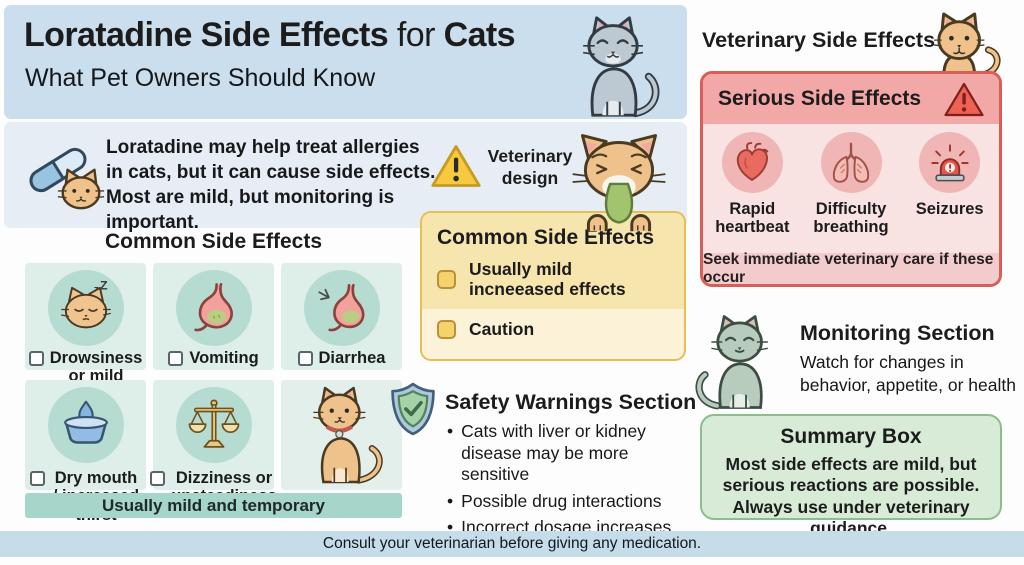 The height and width of the screenshot is (565, 1024). What do you see at coordinates (851, 436) in the screenshot?
I see `summary-box-title: Summary Box` at bounding box center [851, 436].